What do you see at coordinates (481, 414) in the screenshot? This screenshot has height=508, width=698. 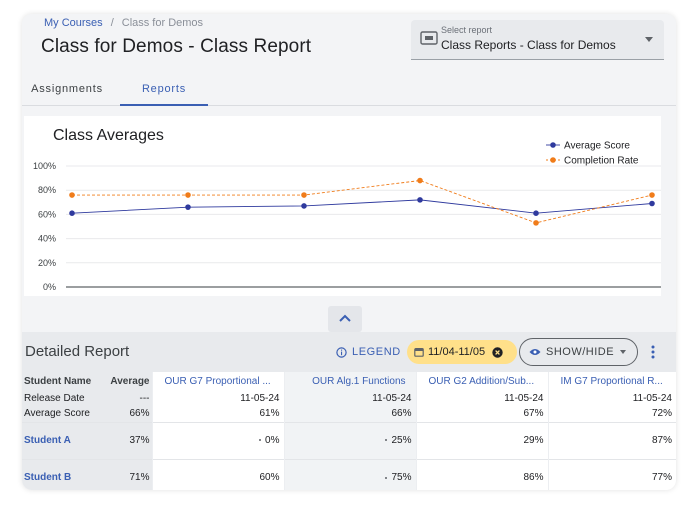 I see `table-cell: 67%` at bounding box center [481, 414].